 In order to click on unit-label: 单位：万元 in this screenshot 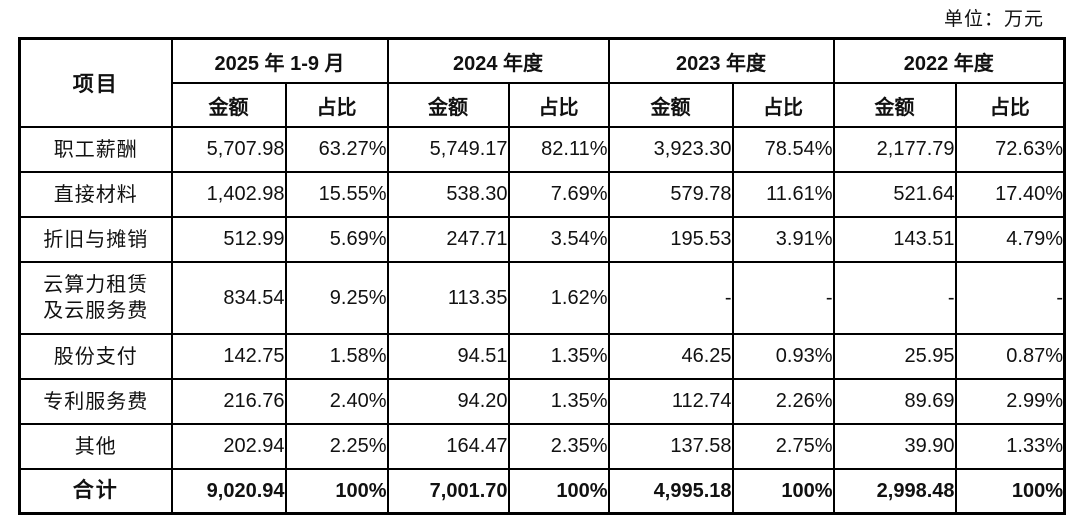, I will do `click(993, 19)`.